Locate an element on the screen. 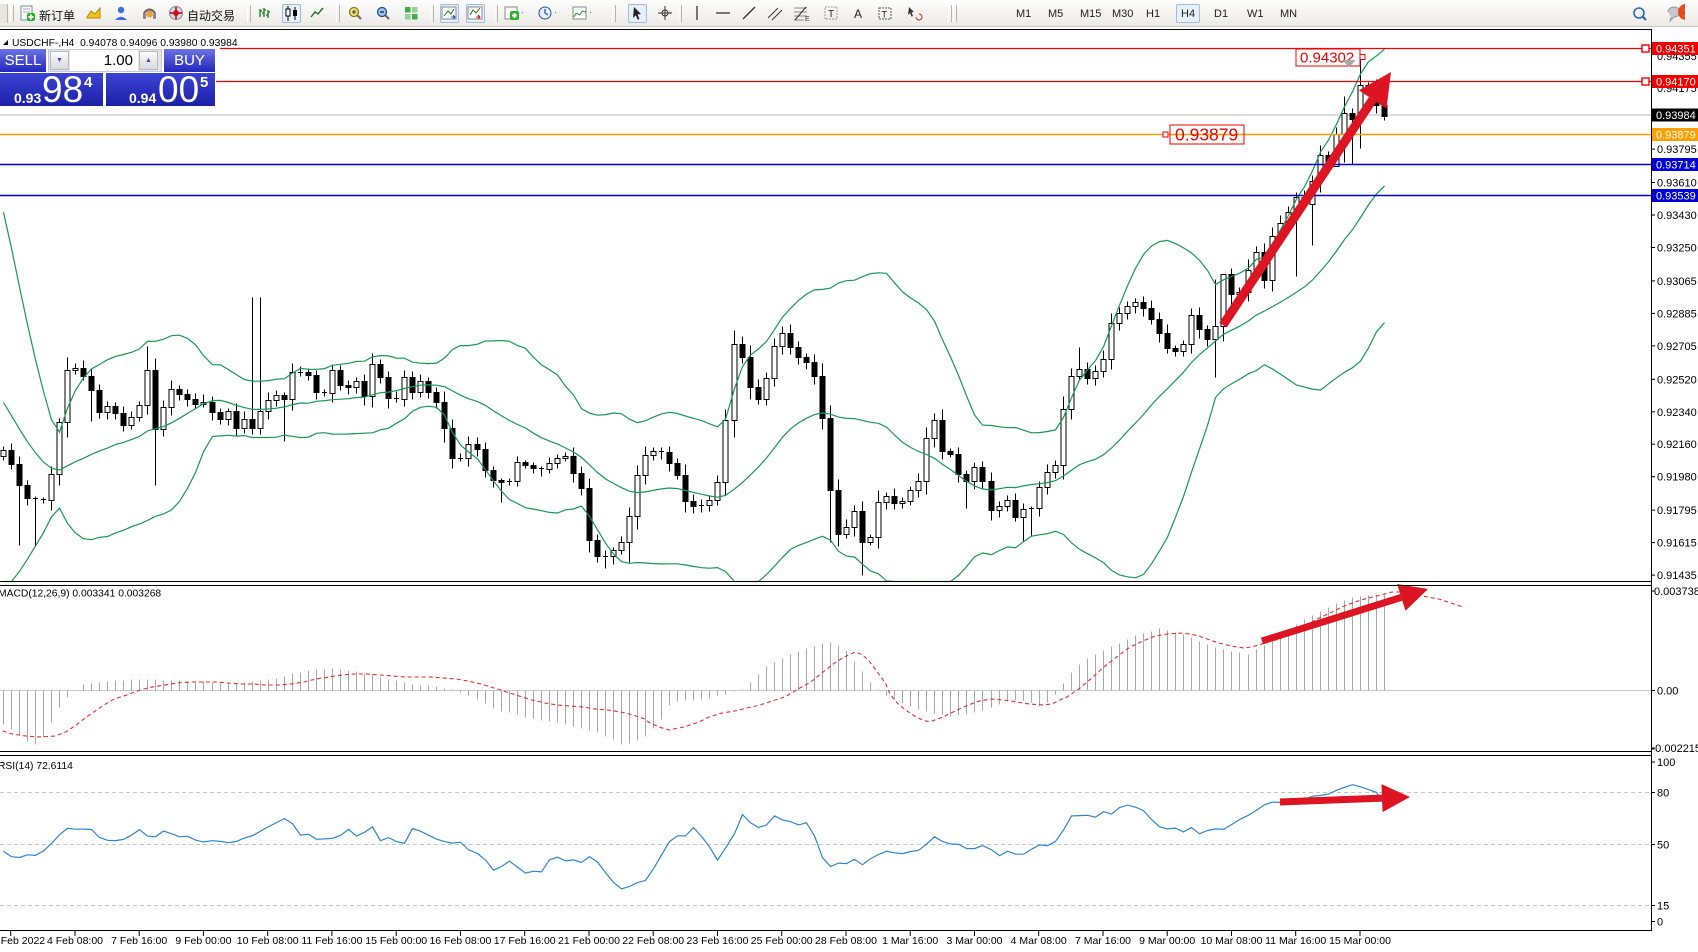  svg-text: 1 is located at coordinates (1685, 12).